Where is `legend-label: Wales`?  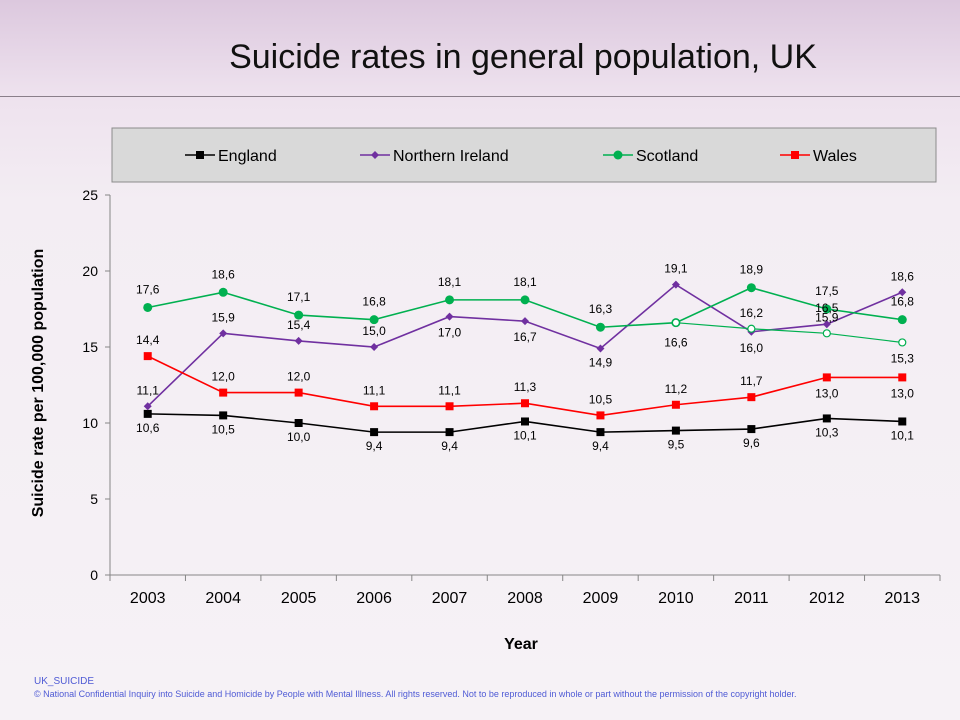 legend-label: Wales is located at coordinates (835, 156).